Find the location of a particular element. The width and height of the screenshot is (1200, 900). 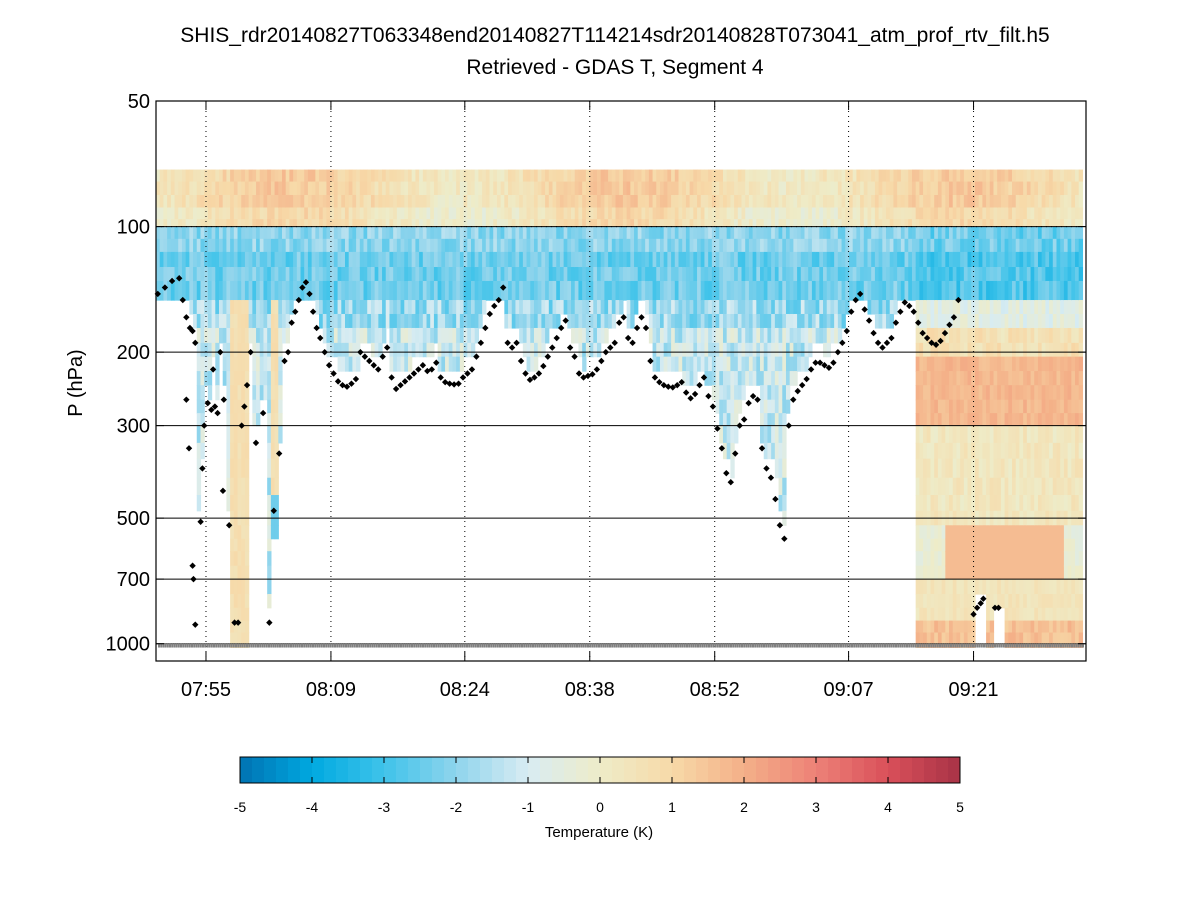

chart-subtitle: Retrieved - GDAS T, Segment 4 is located at coordinates (615, 67).